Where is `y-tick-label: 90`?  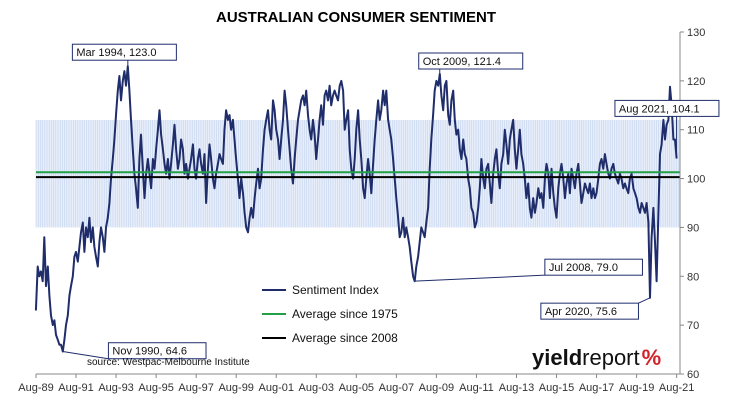 y-tick-label: 90 is located at coordinates (693, 228).